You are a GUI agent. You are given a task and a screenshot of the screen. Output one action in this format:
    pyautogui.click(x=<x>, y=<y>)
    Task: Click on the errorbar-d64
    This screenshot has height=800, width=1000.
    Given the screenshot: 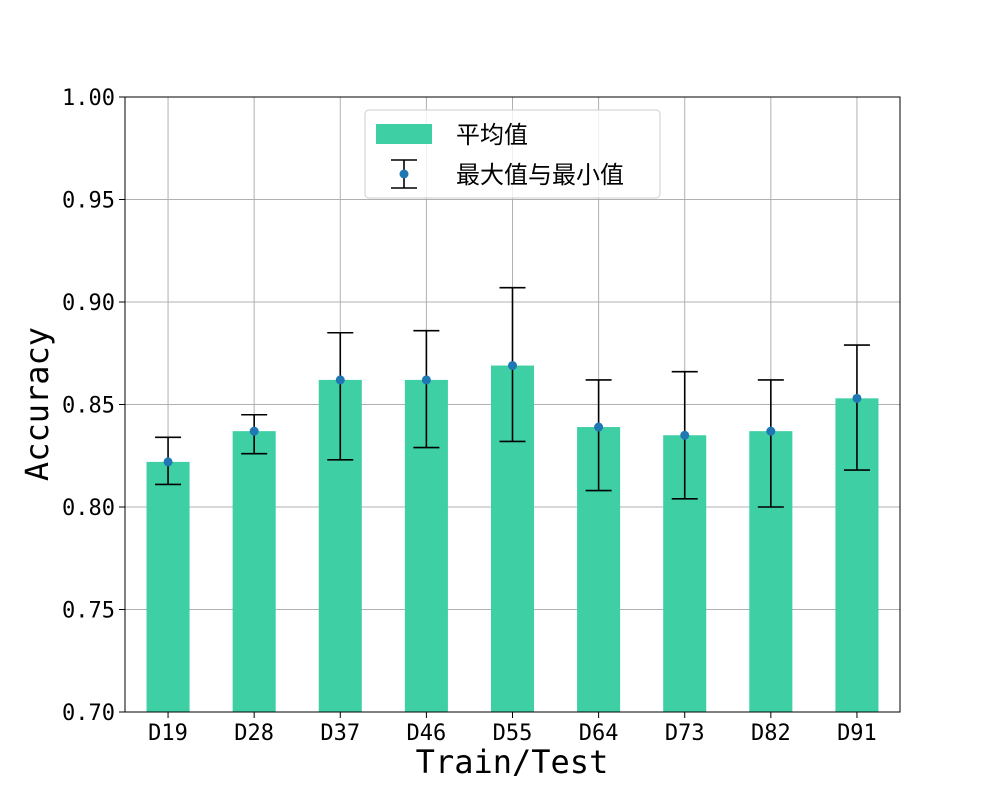 What is the action you would take?
    pyautogui.click(x=598, y=435)
    